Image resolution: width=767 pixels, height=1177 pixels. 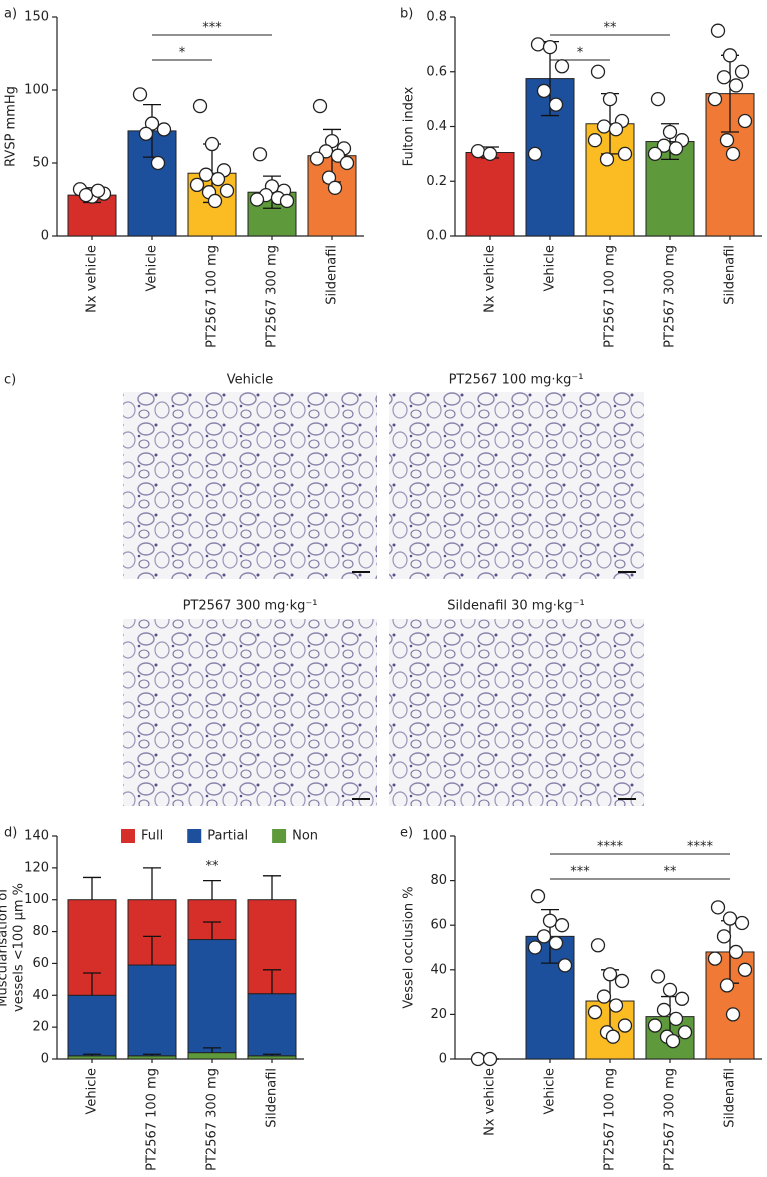 I want to click on y-tick-label: 40, so click(x=40, y=995).